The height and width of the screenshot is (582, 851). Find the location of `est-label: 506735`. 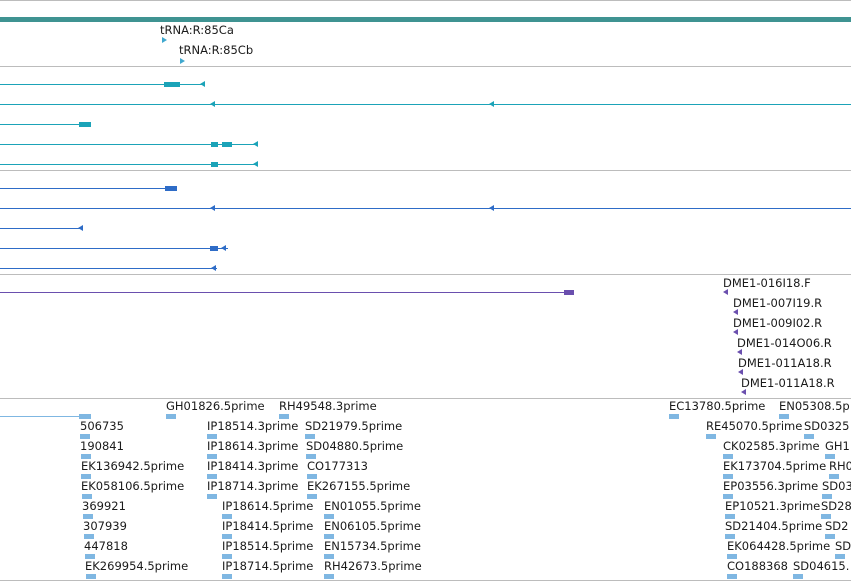

est-label: 506735 is located at coordinates (102, 426).